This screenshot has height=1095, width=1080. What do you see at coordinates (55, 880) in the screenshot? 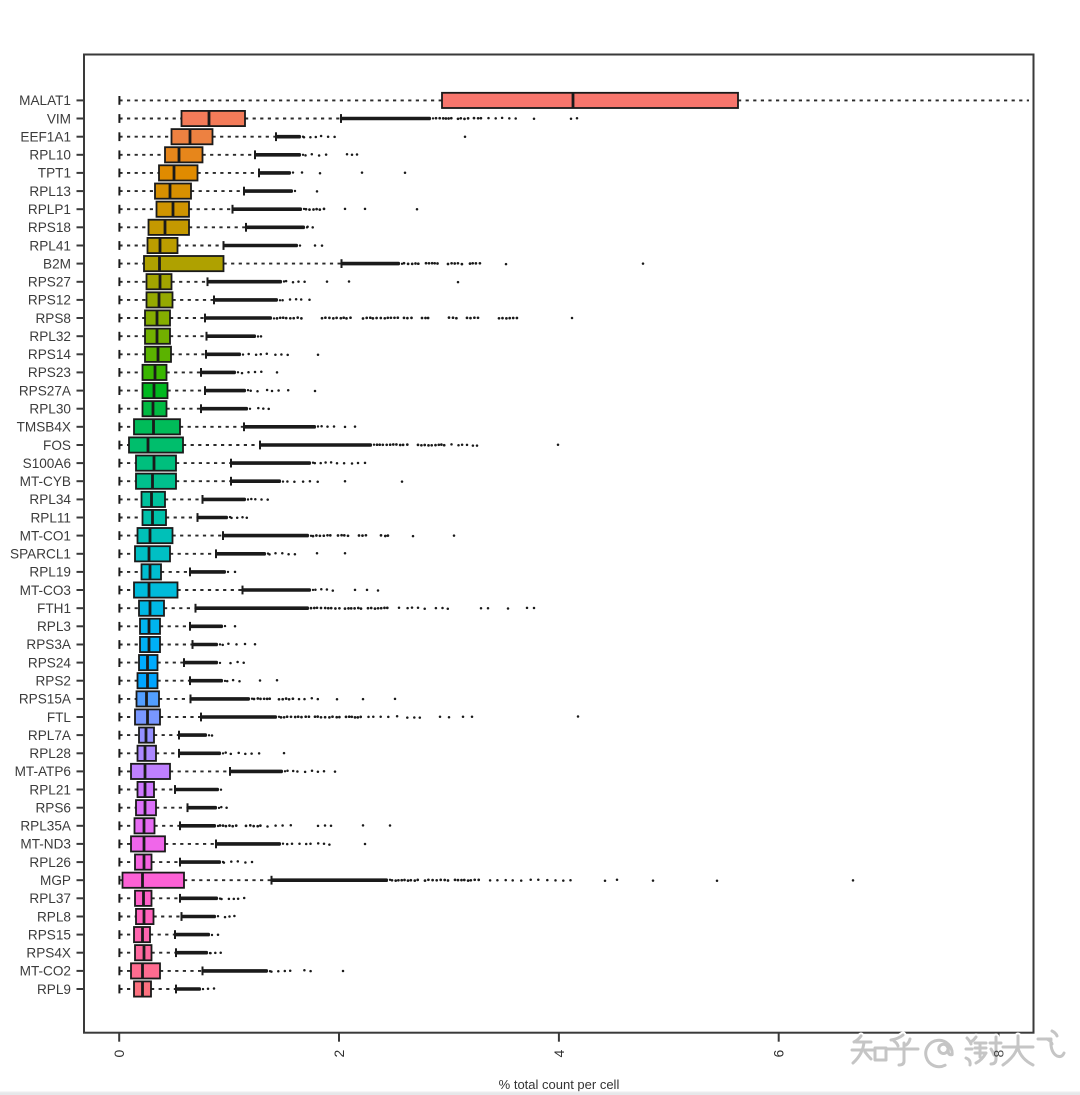
I see `svg-text: MGP` at bounding box center [55, 880].